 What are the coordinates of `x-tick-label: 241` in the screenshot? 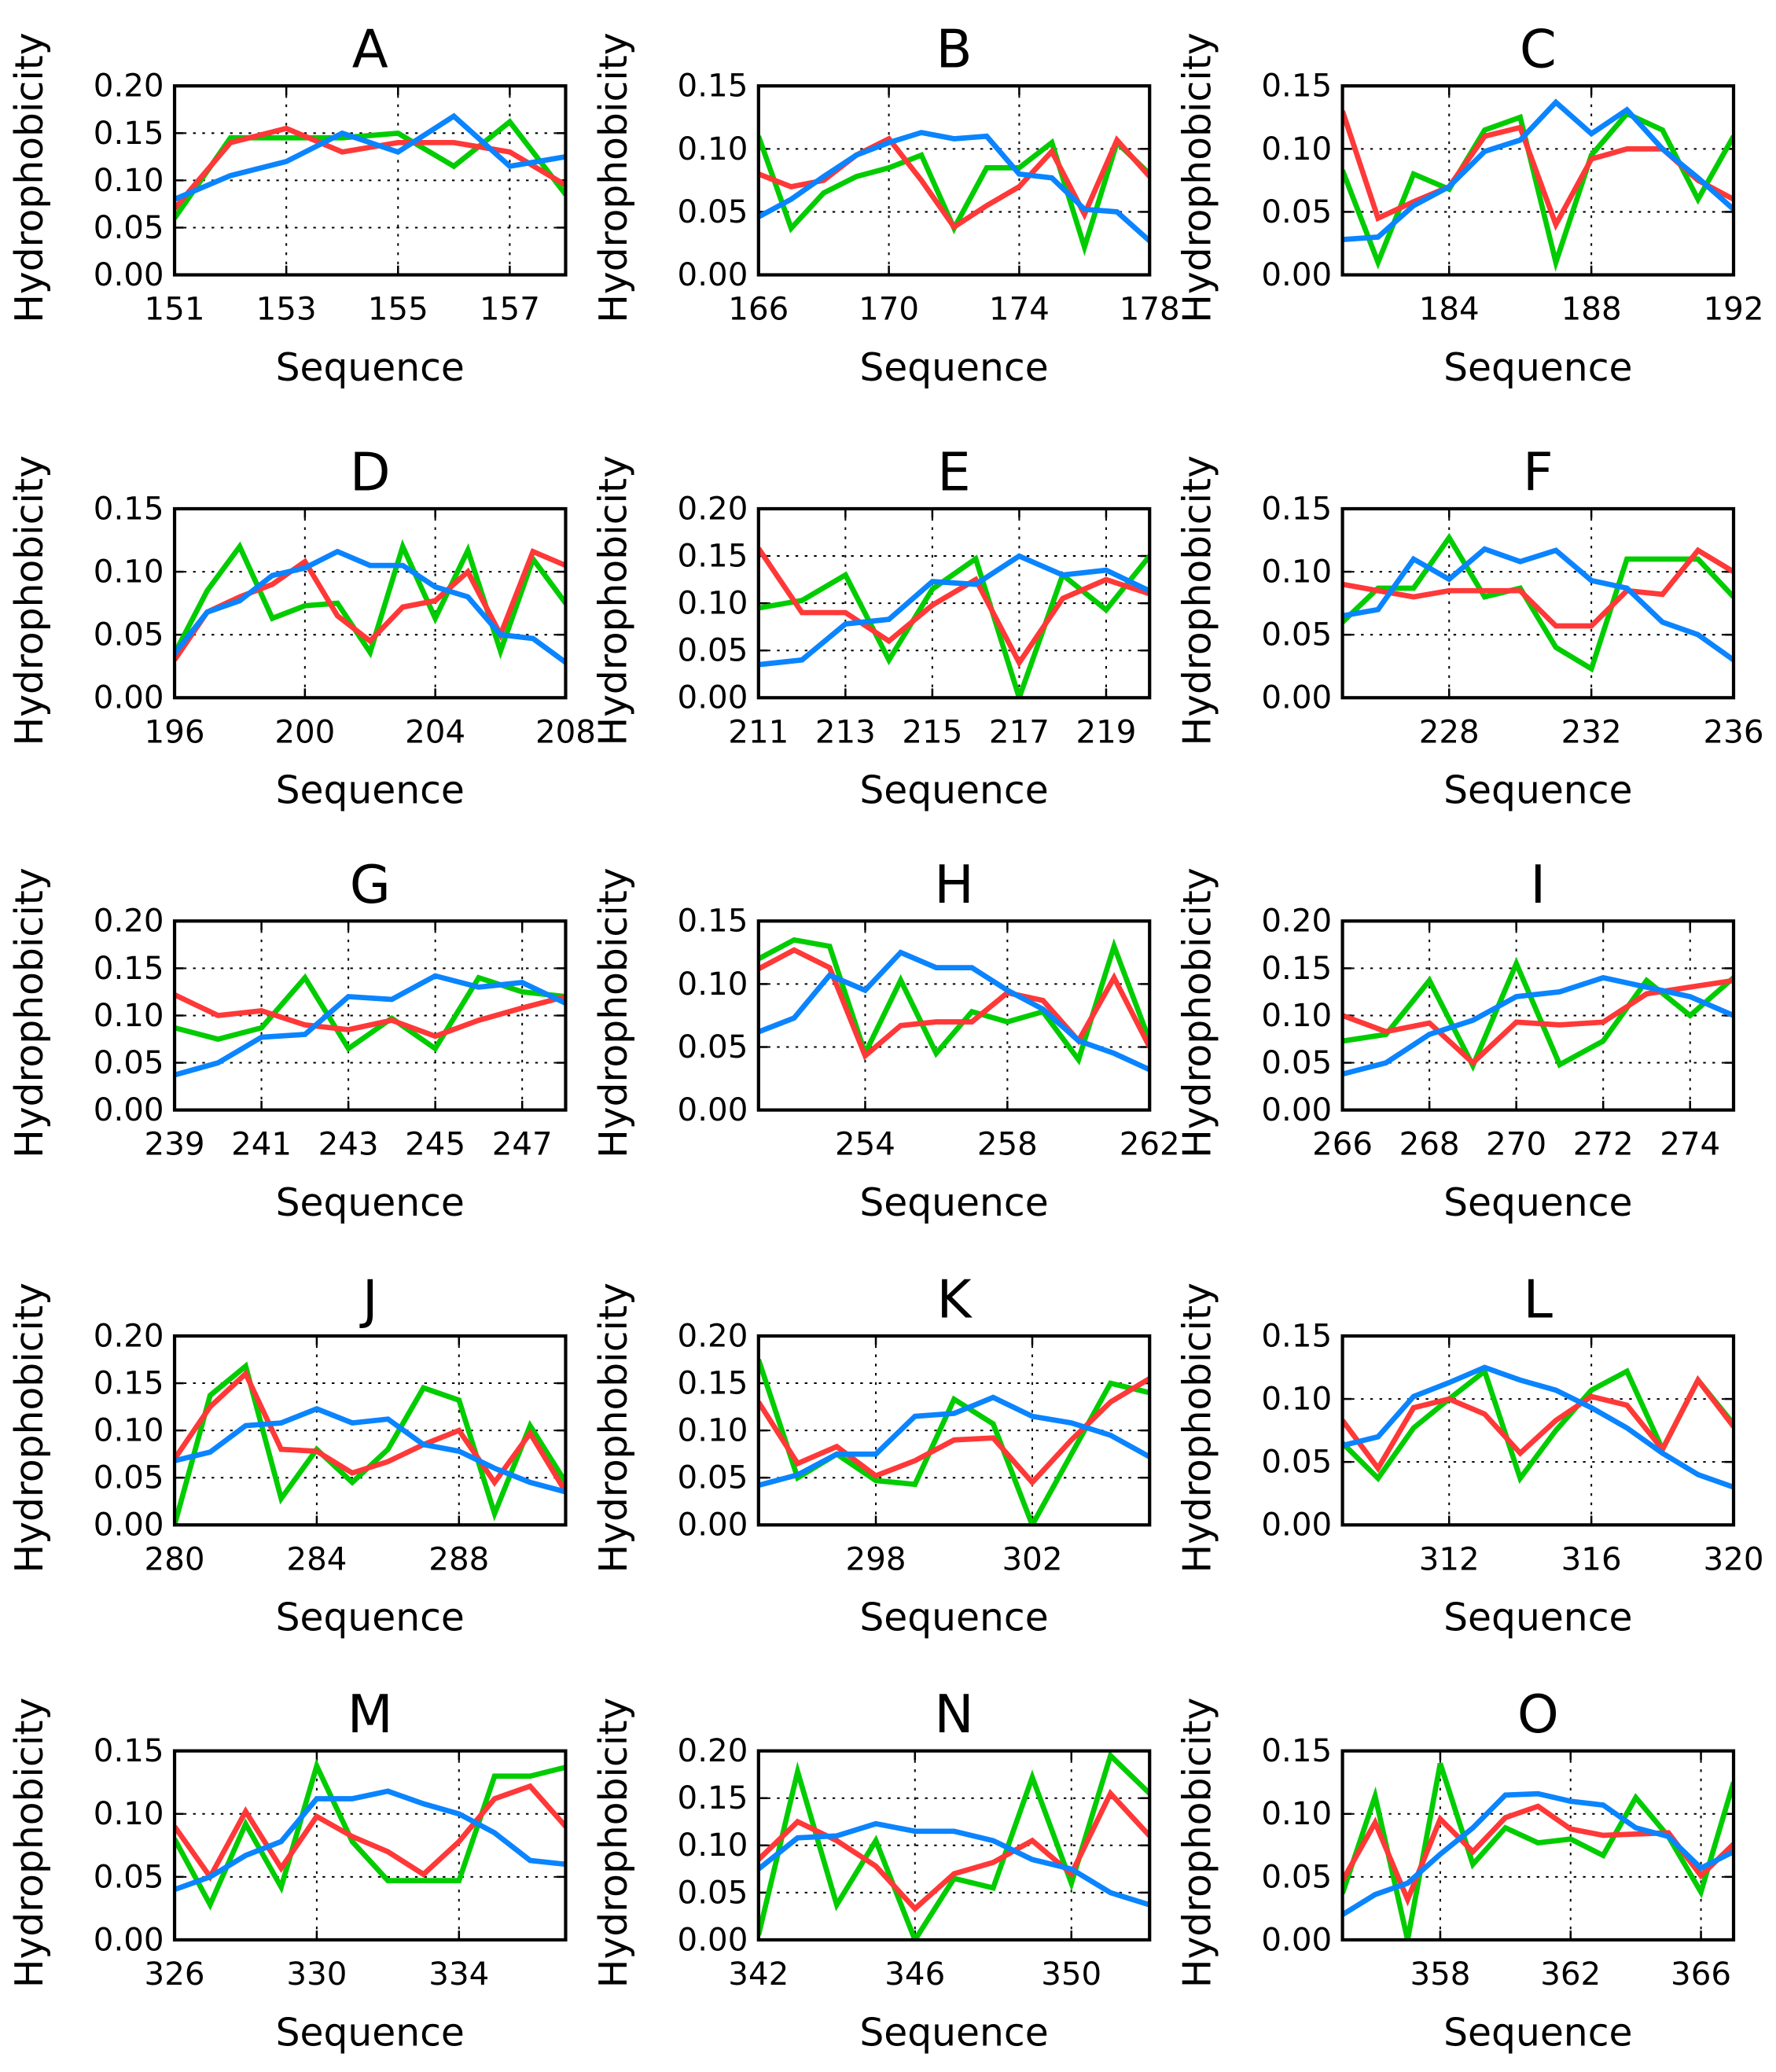 It's located at (261, 1144).